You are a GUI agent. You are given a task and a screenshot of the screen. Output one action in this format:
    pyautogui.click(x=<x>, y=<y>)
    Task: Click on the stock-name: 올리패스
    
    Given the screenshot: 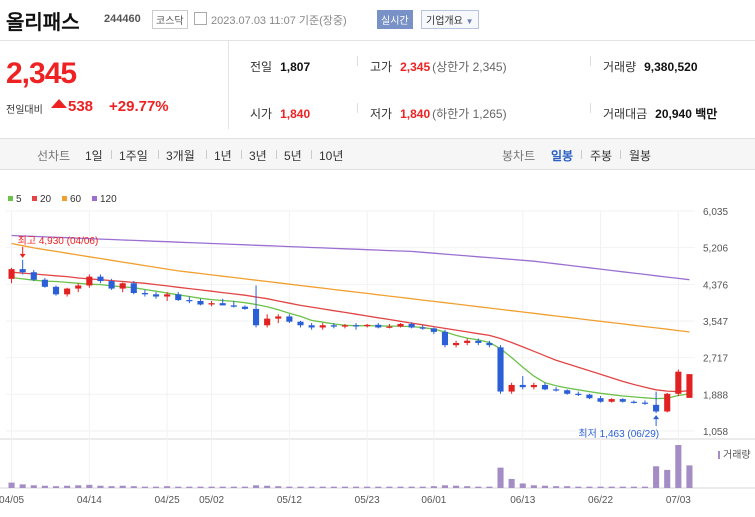 What is the action you would take?
    pyautogui.click(x=43, y=23)
    